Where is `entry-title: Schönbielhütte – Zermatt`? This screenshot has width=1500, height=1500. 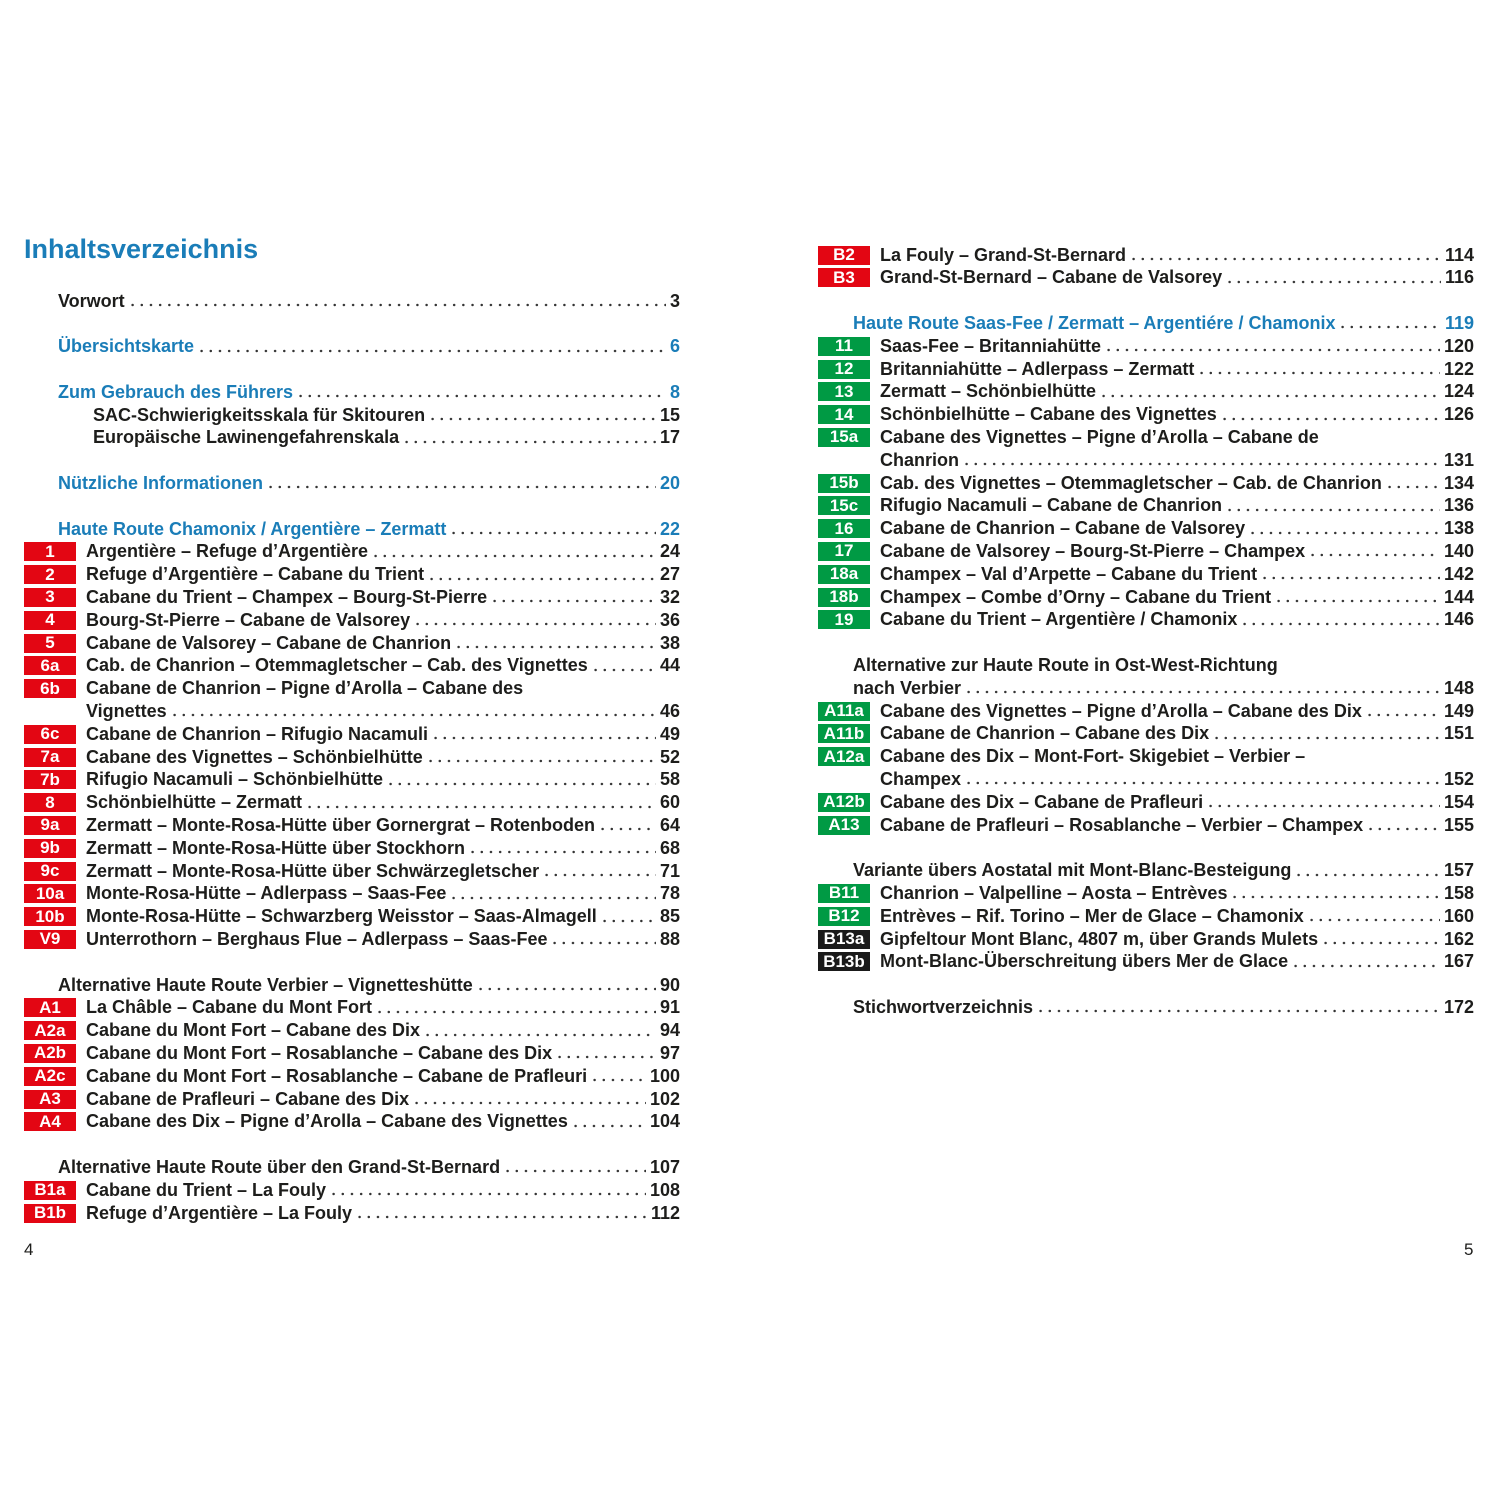 entry-title: Schönbielhütte – Zermatt is located at coordinates (194, 802).